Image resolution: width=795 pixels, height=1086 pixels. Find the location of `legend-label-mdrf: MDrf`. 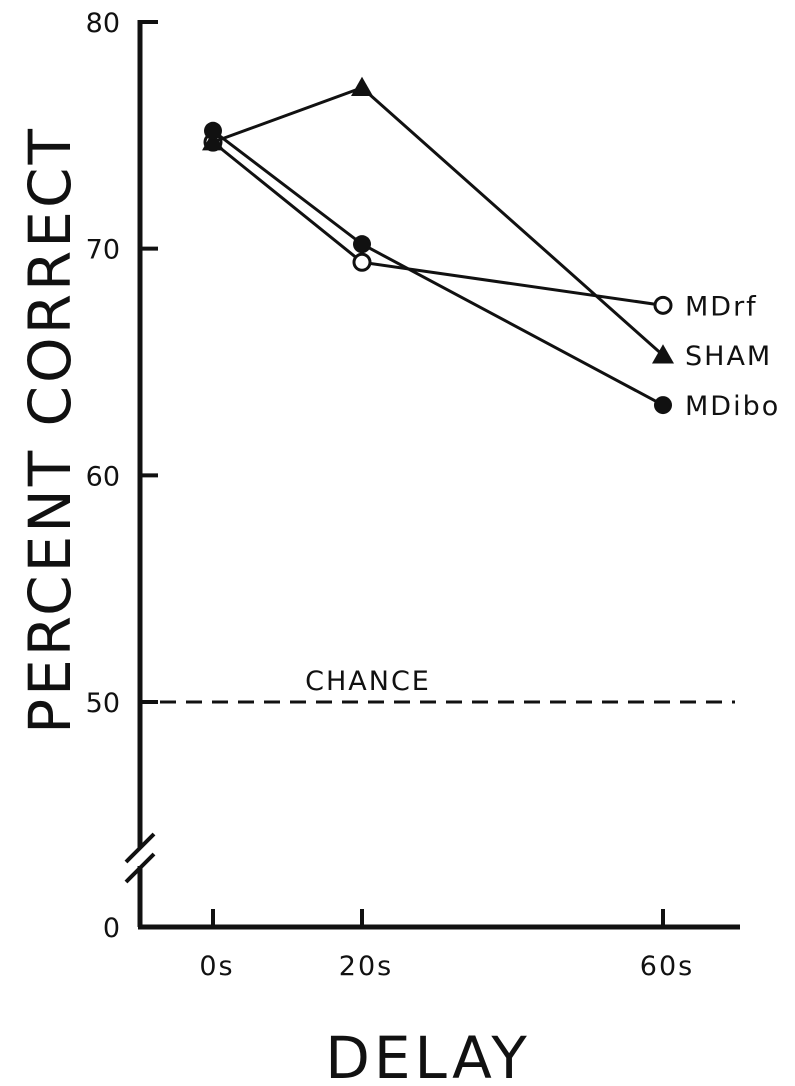

legend-label-mdrf: MDrf is located at coordinates (721, 306).